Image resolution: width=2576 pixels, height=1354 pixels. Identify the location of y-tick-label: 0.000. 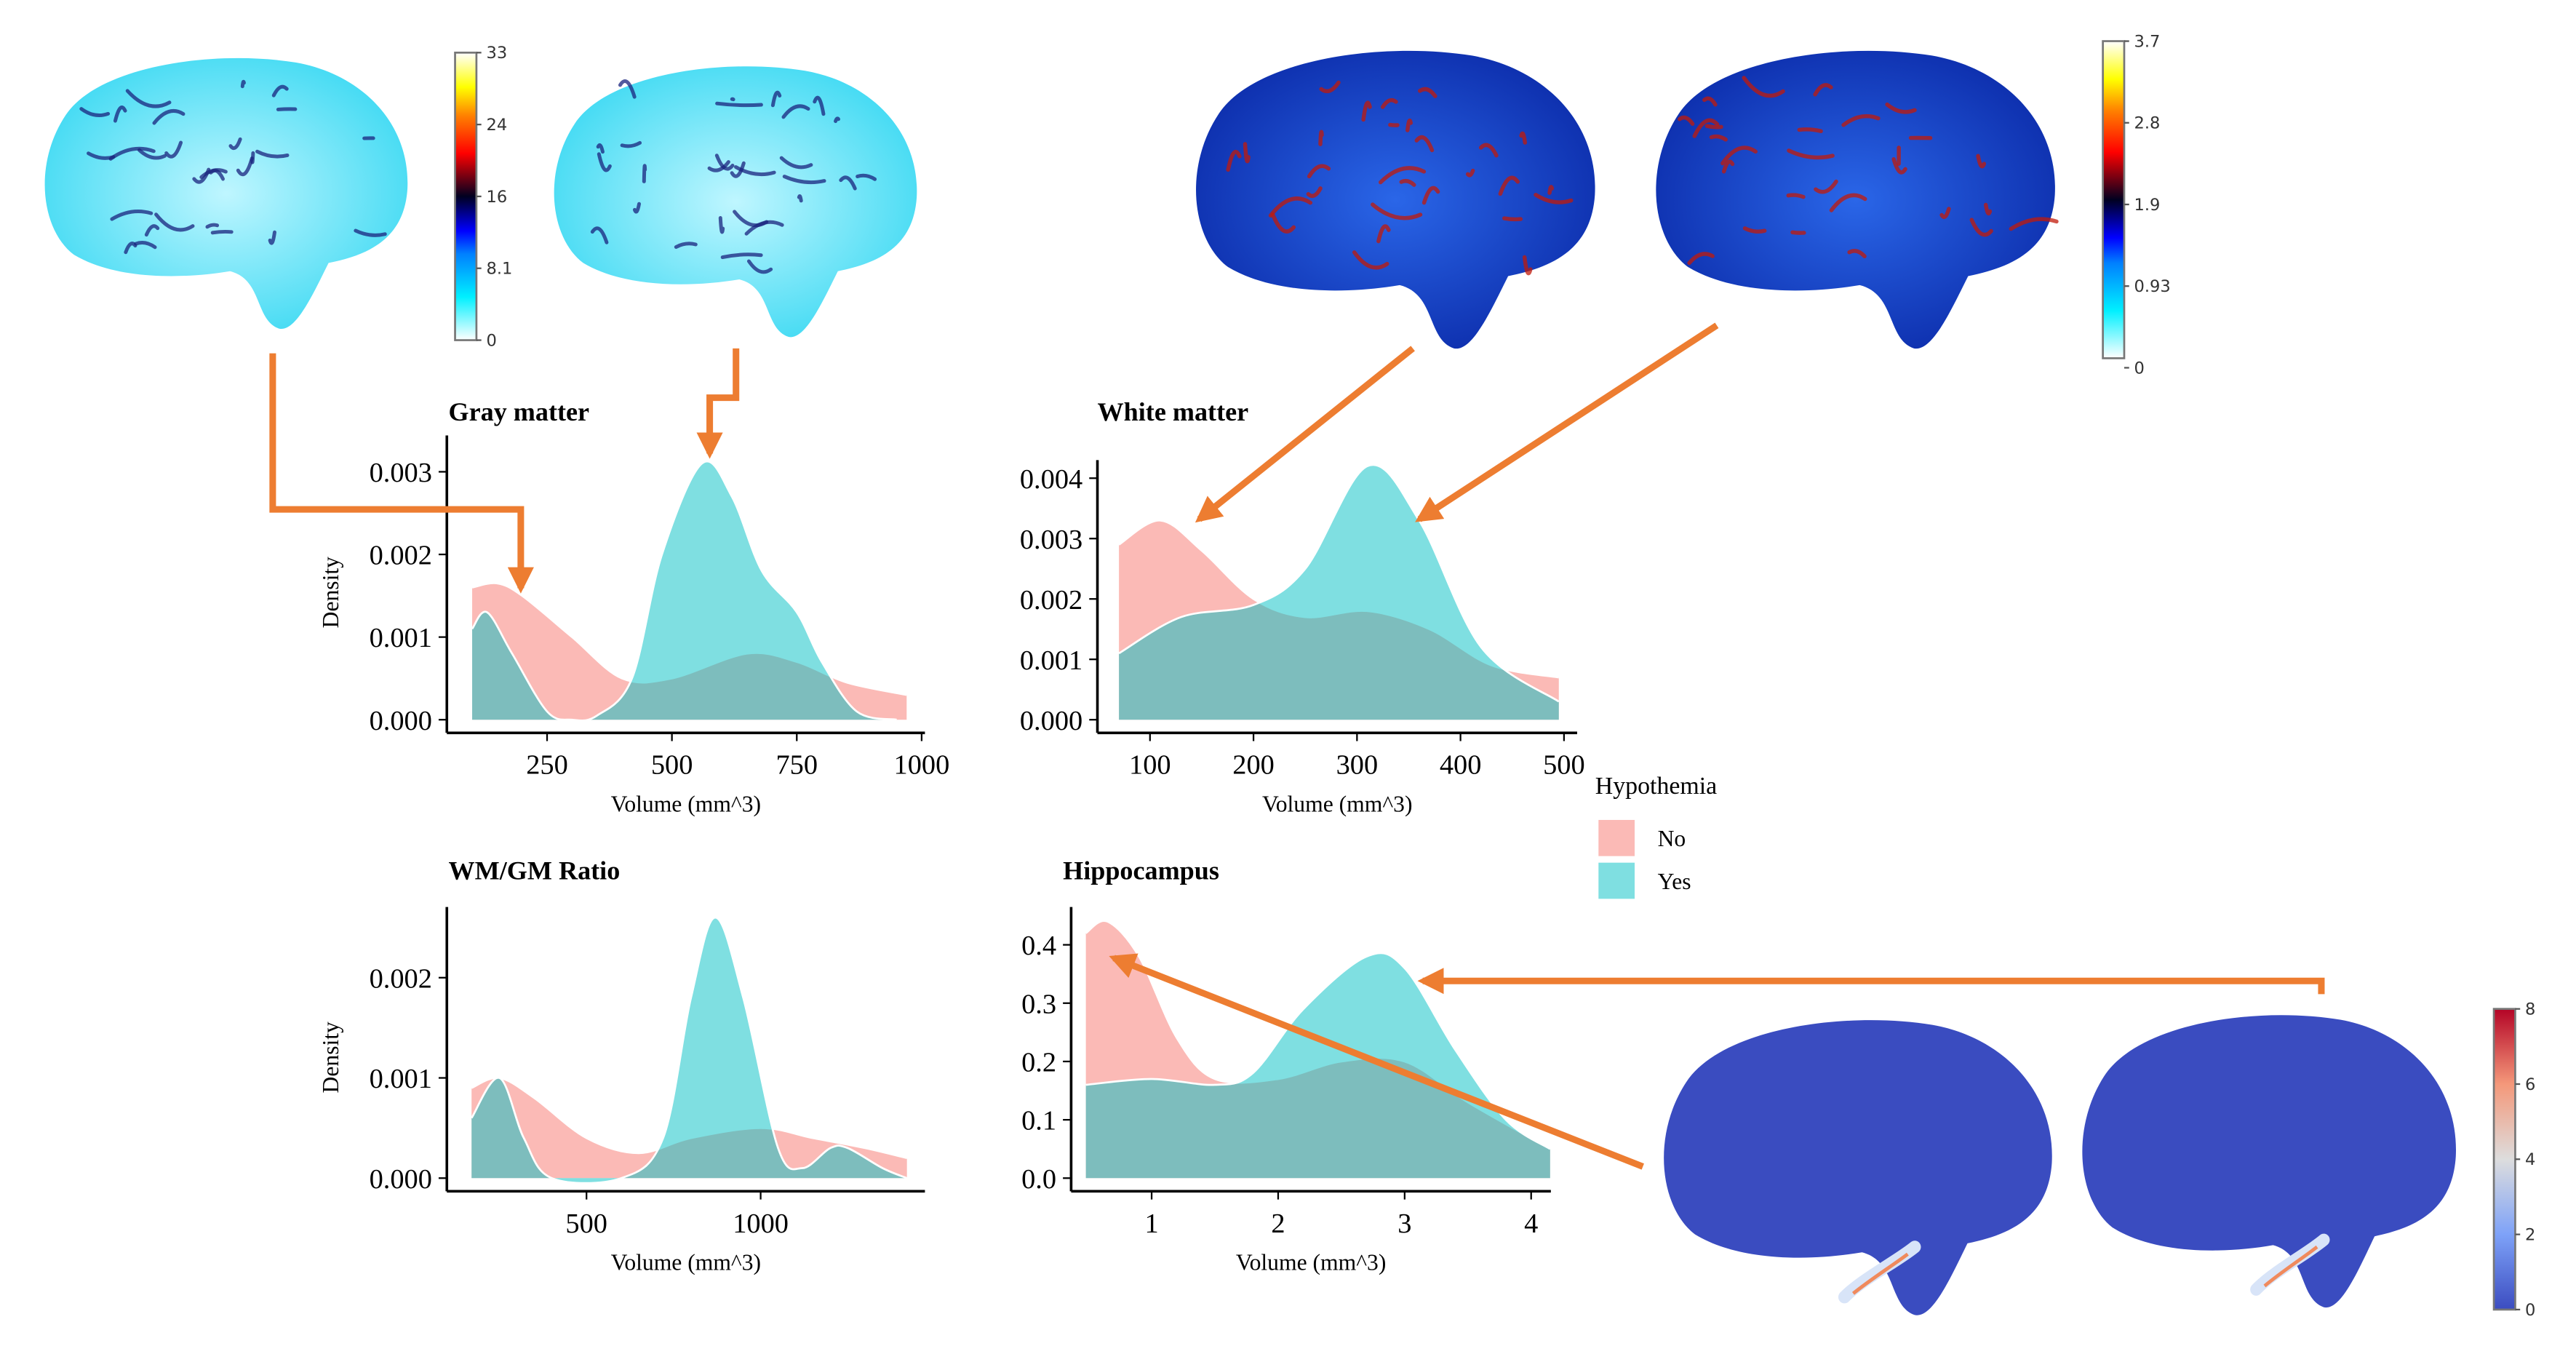
(401, 721).